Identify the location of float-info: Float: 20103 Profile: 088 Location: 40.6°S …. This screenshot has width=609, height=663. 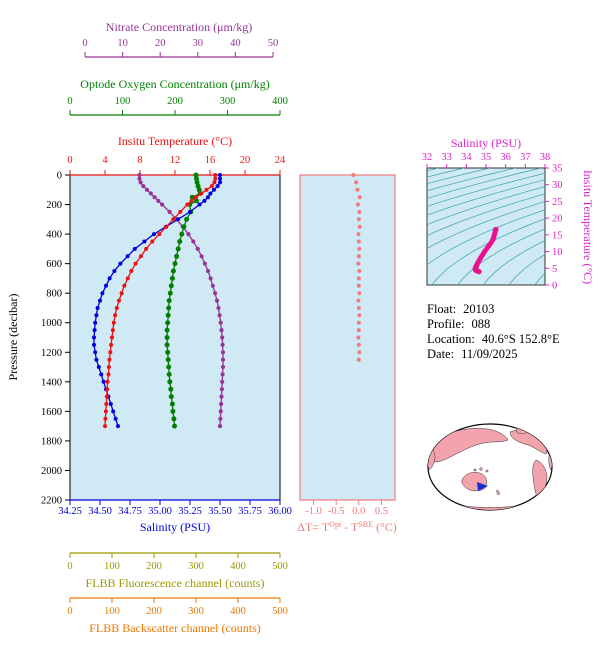
(493, 331).